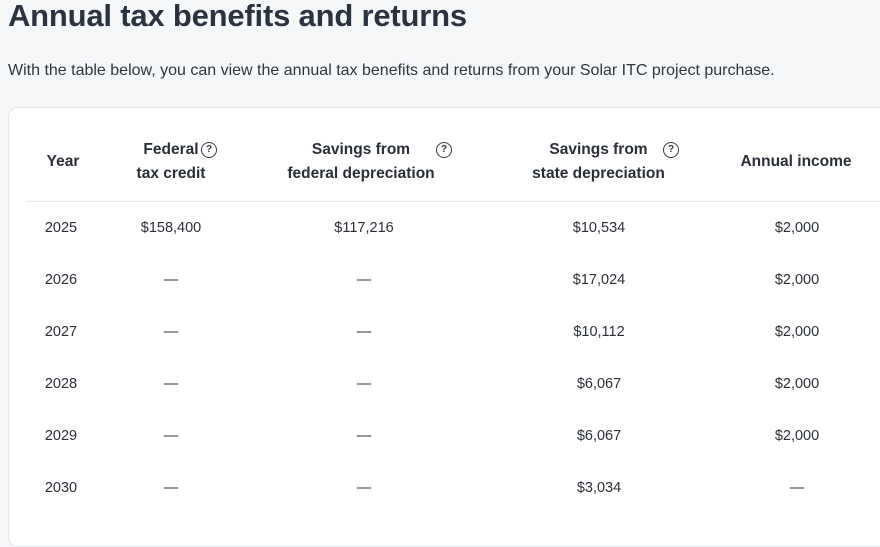  I want to click on column-header-year: Year, so click(63, 162).